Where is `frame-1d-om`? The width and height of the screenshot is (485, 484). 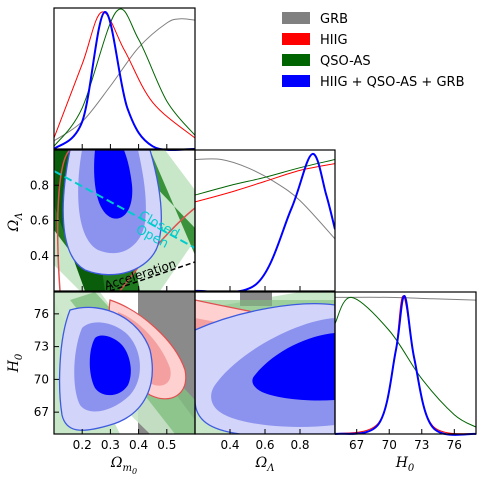 frame-1d-om is located at coordinates (124, 78).